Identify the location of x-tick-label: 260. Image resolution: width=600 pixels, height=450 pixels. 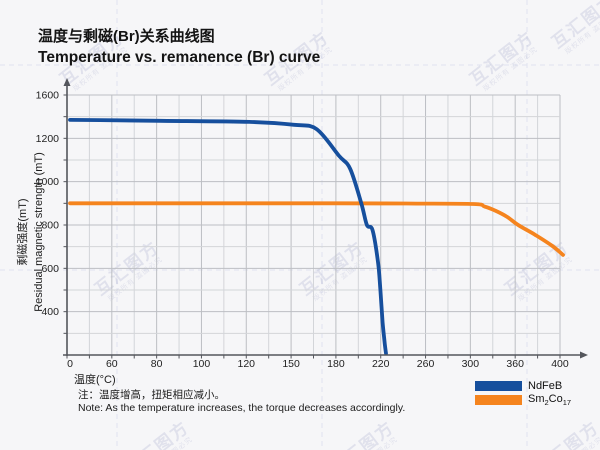
(426, 364).